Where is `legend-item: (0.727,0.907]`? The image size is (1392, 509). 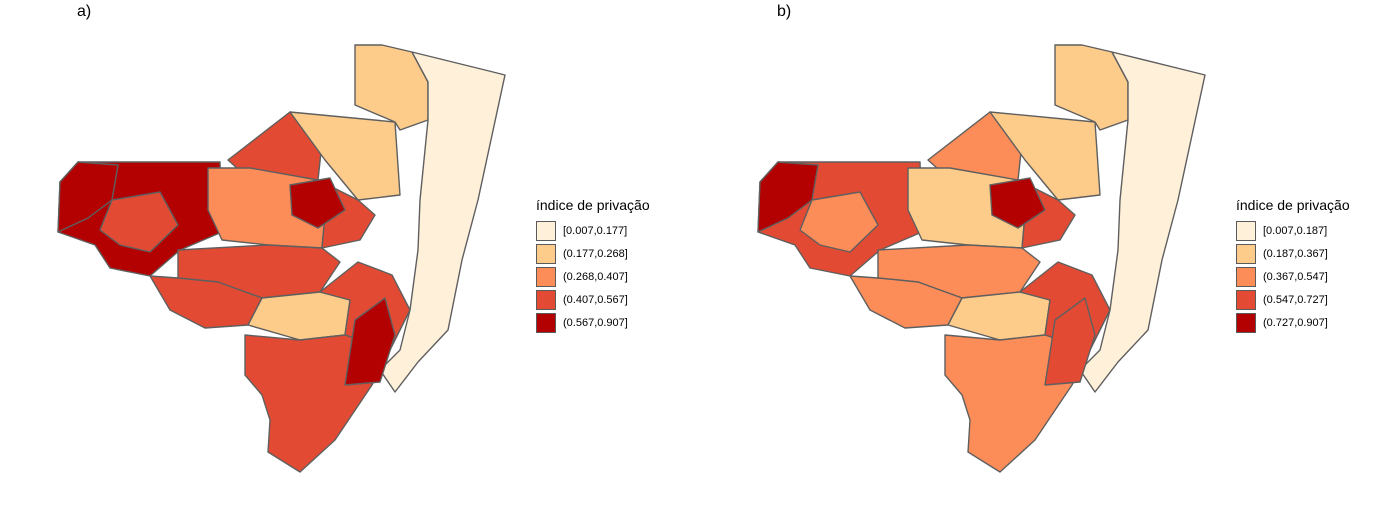 legend-item: (0.727,0.907] is located at coordinates (1293, 322).